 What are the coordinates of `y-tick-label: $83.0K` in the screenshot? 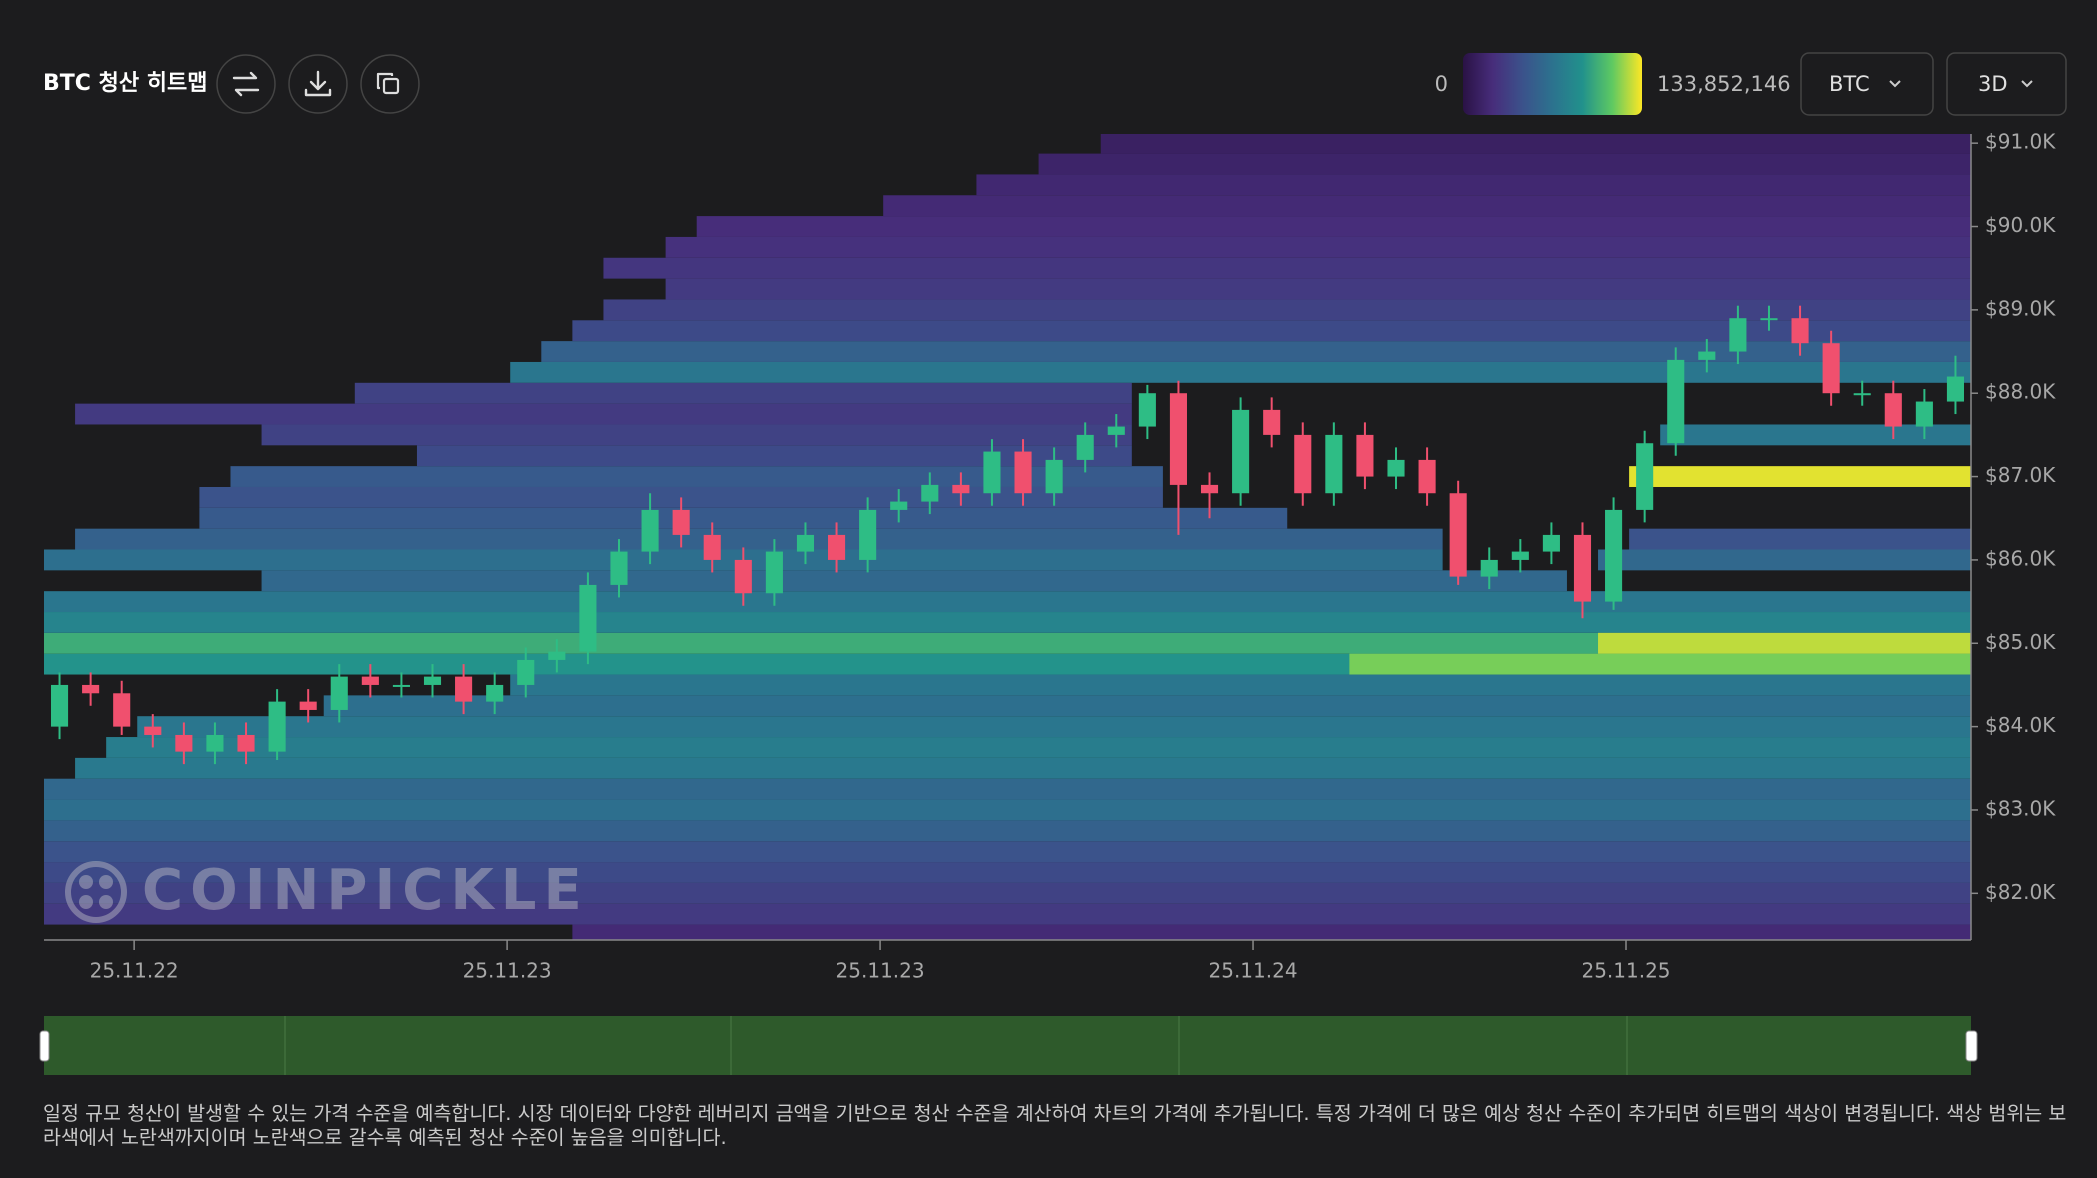 It's located at (2020, 808).